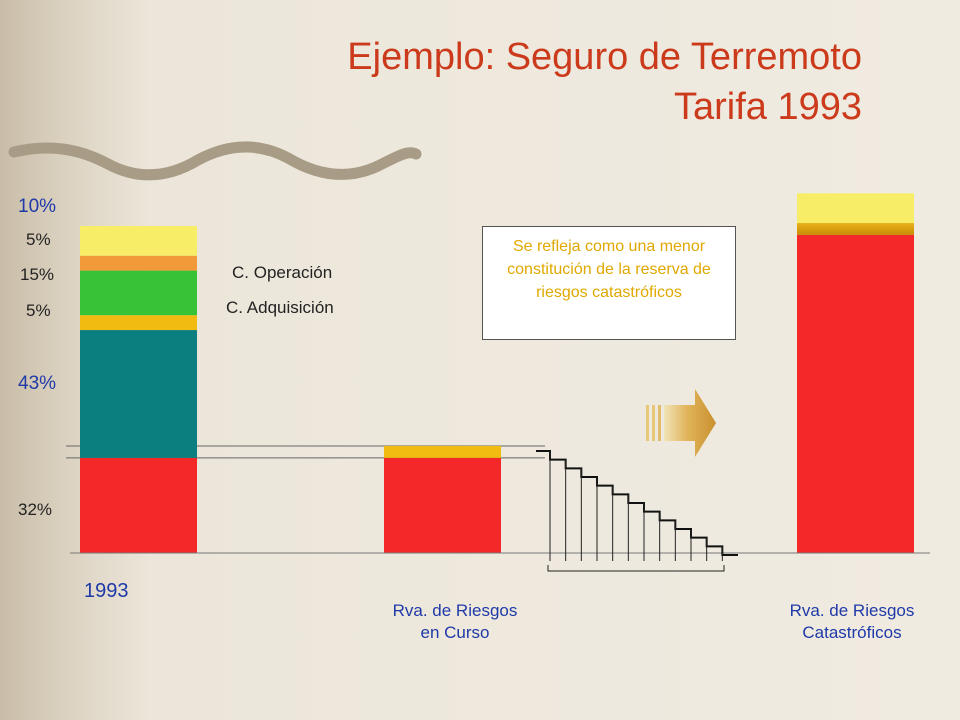 This screenshot has height=720, width=960. What do you see at coordinates (280, 307) in the screenshot?
I see `label-c-adquisicion: C. Adquisición` at bounding box center [280, 307].